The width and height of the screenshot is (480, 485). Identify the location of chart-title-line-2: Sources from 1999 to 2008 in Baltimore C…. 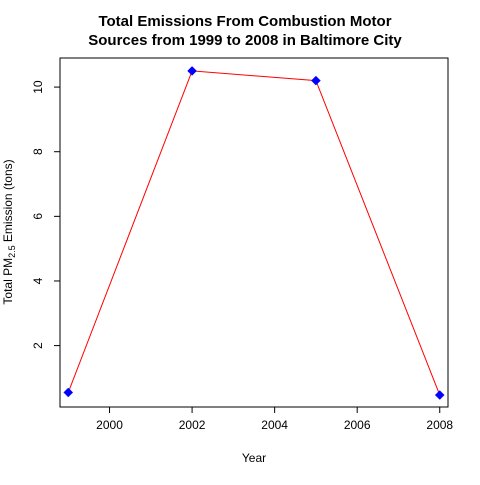
(245, 40).